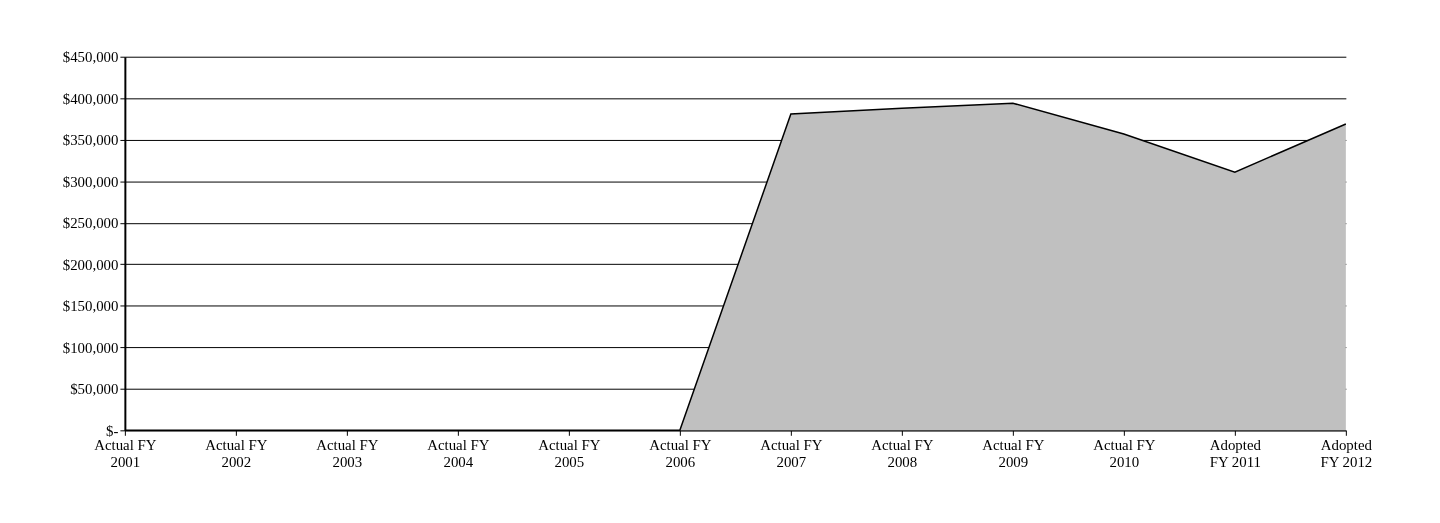 This screenshot has width=1440, height=523. I want to click on x-tick-label: Actual FY 2006, so click(680, 453).